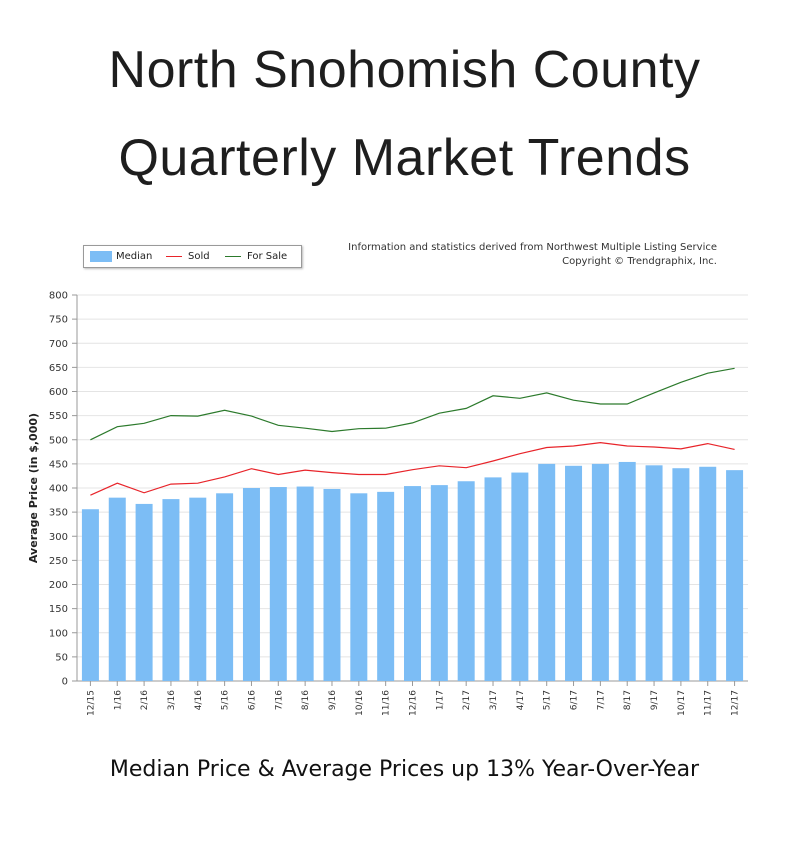 The height and width of the screenshot is (846, 809). What do you see at coordinates (58, 320) in the screenshot?
I see `y-tick-label: 750` at bounding box center [58, 320].